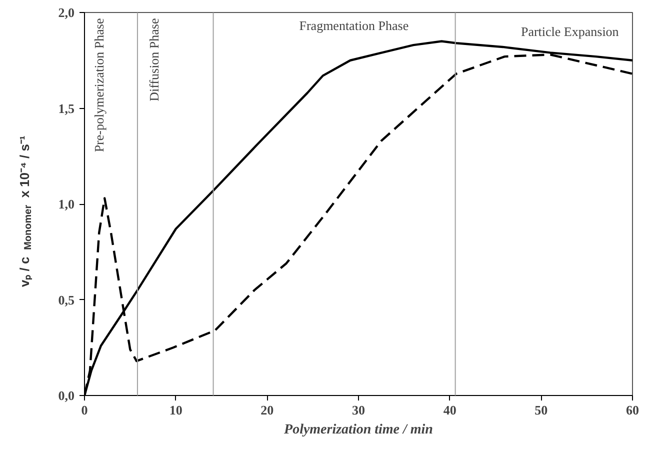  What do you see at coordinates (354, 26) in the screenshot?
I see `annotation: Fragmentation Phase` at bounding box center [354, 26].